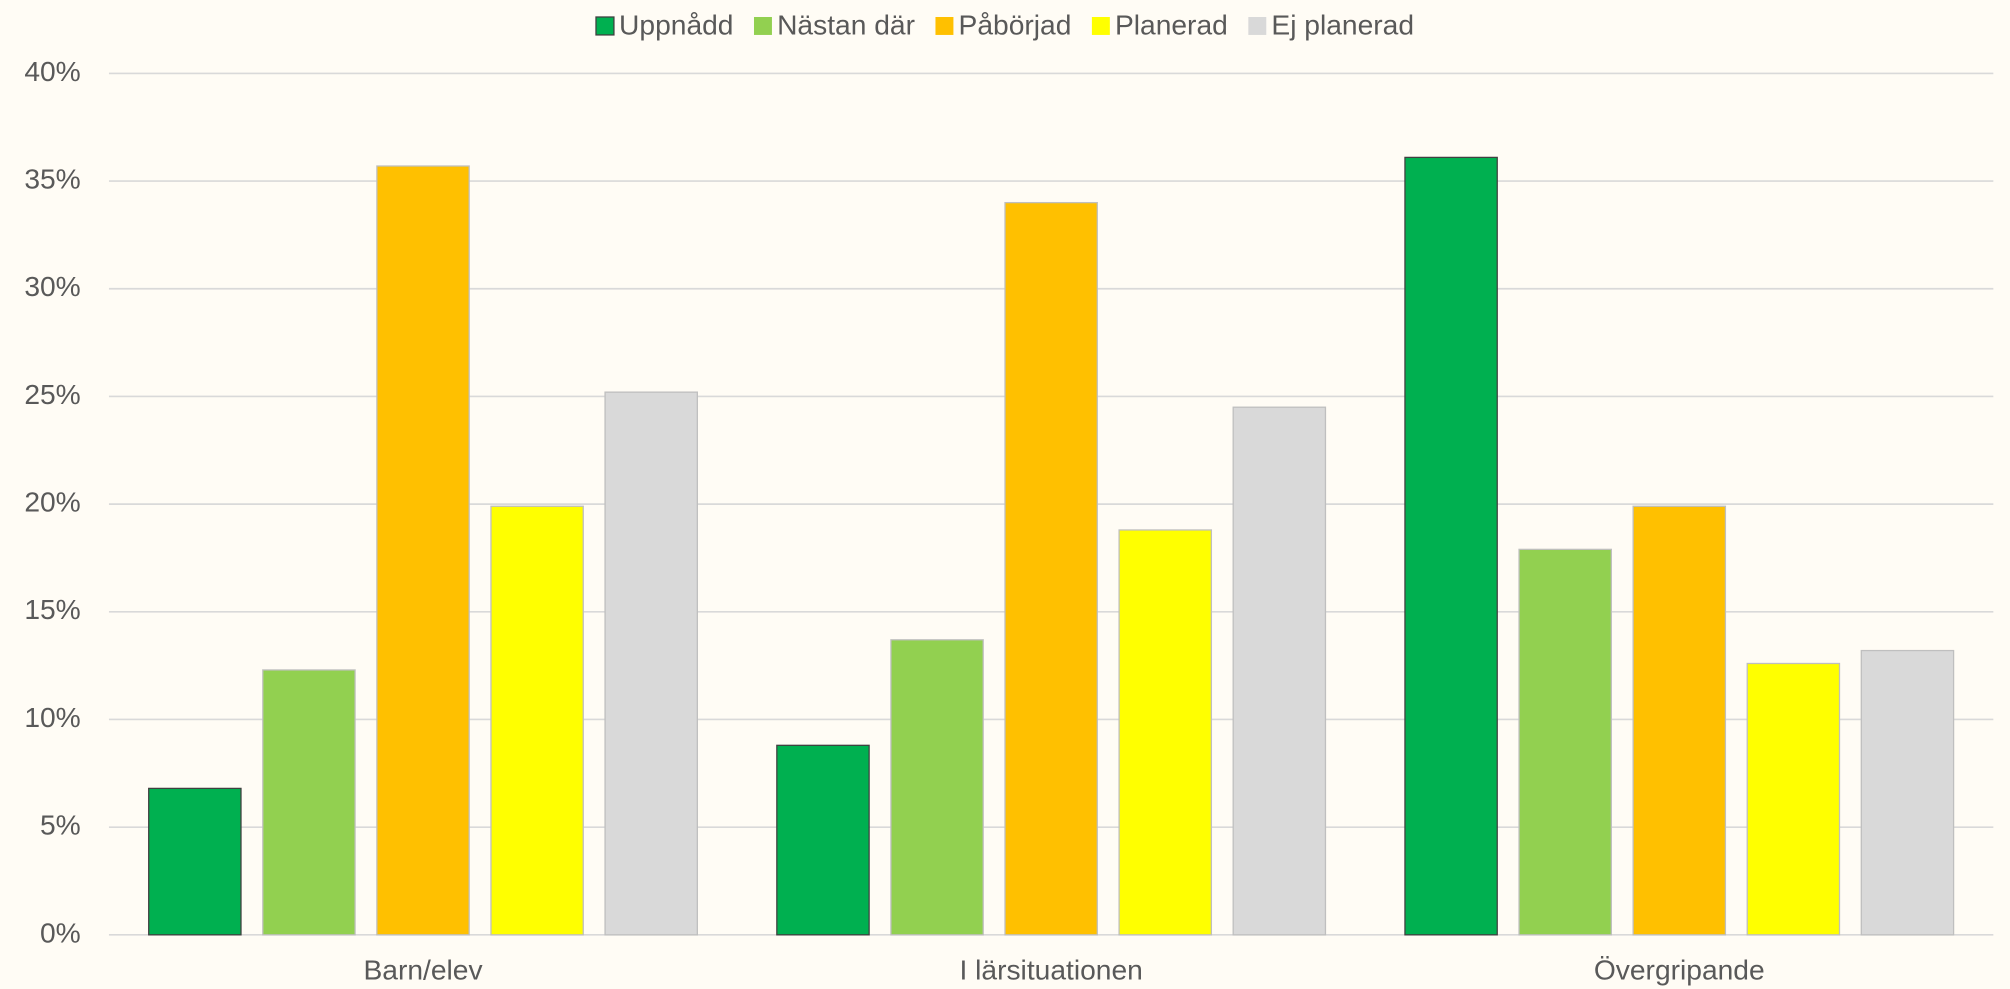  I want to click on y-tick-label: 30%, so click(52, 286).